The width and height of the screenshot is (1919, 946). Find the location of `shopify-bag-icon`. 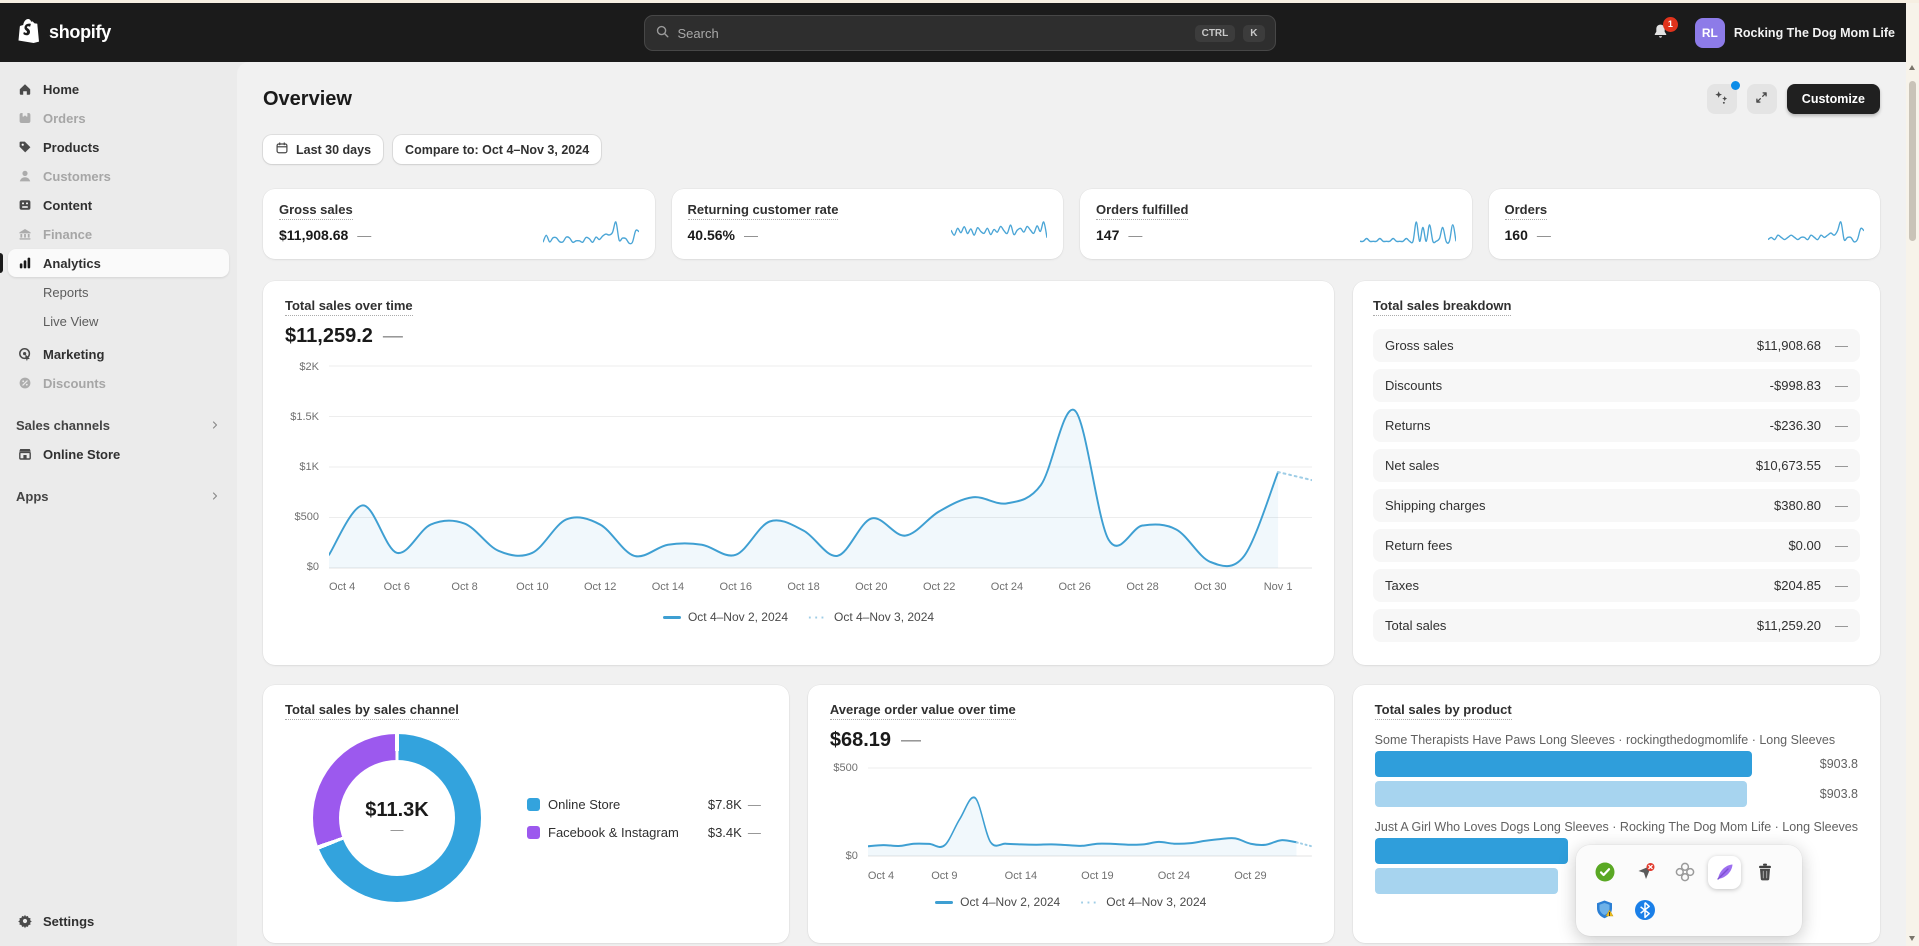

shopify-bag-icon is located at coordinates (30, 32).